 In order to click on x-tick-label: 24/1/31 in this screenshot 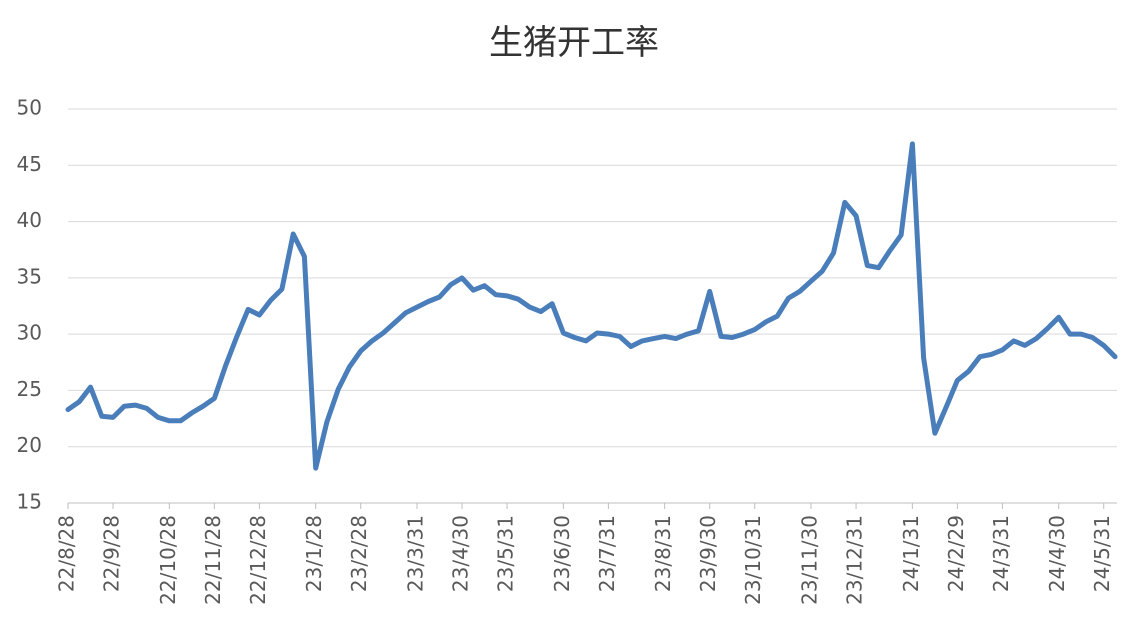, I will do `click(911, 553)`.